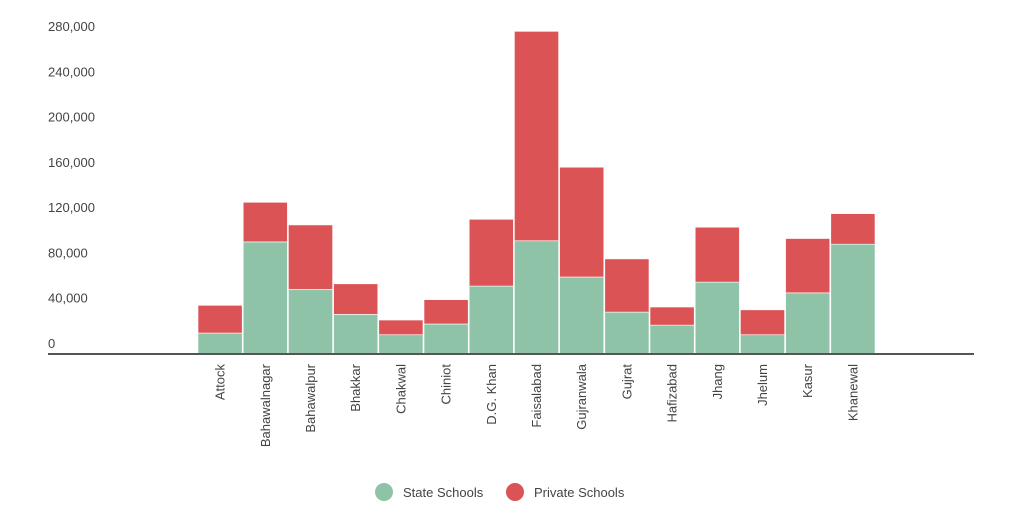  Describe the element at coordinates (536, 297) in the screenshot. I see `bar-state-faisalabad` at that location.